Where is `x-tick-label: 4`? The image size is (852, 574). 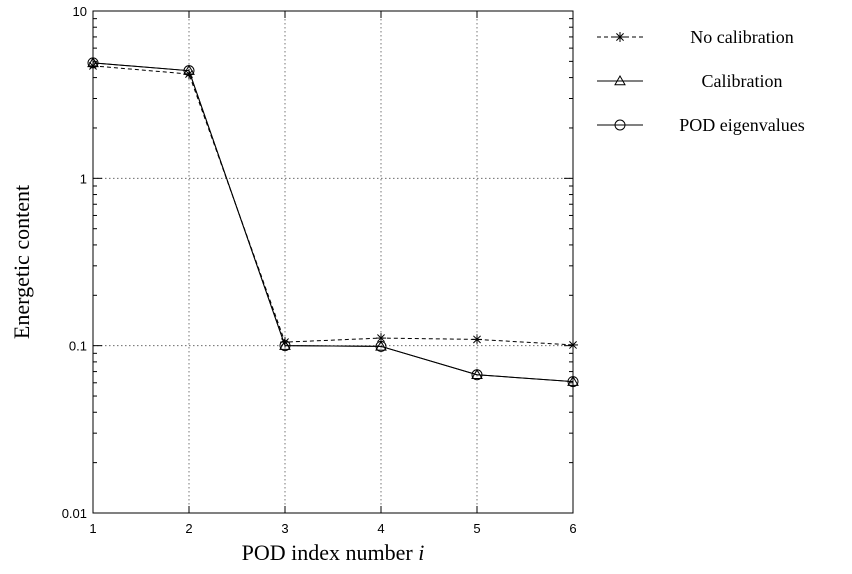
x-tick-label: 4 is located at coordinates (380, 528).